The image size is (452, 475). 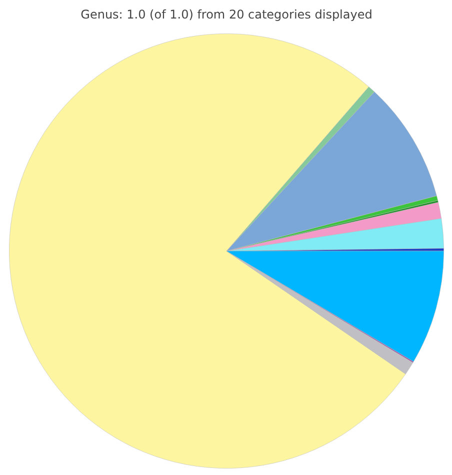 I want to click on chart-title: Genus: 1.0 (of 1.0) from 20 categories displayed, so click(x=226, y=15).